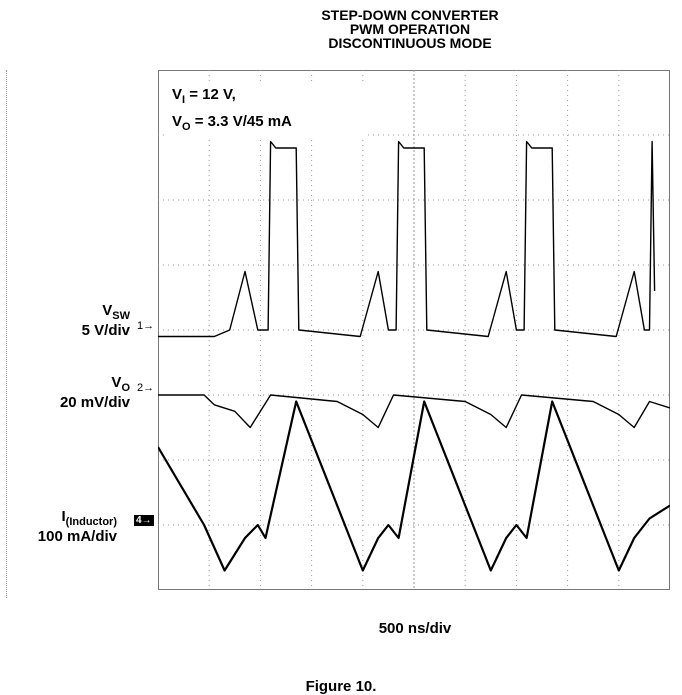 The image size is (682, 695). Describe the element at coordinates (3, 334) in the screenshot. I see `adjacent-figure-edge` at that location.